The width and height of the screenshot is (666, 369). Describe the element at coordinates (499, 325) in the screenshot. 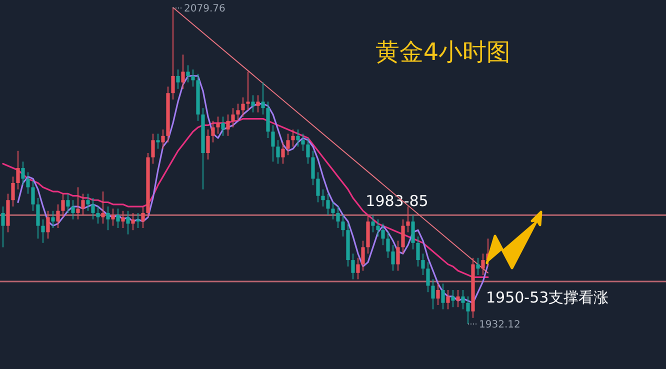

I see `annotation: 1932.12` at that location.